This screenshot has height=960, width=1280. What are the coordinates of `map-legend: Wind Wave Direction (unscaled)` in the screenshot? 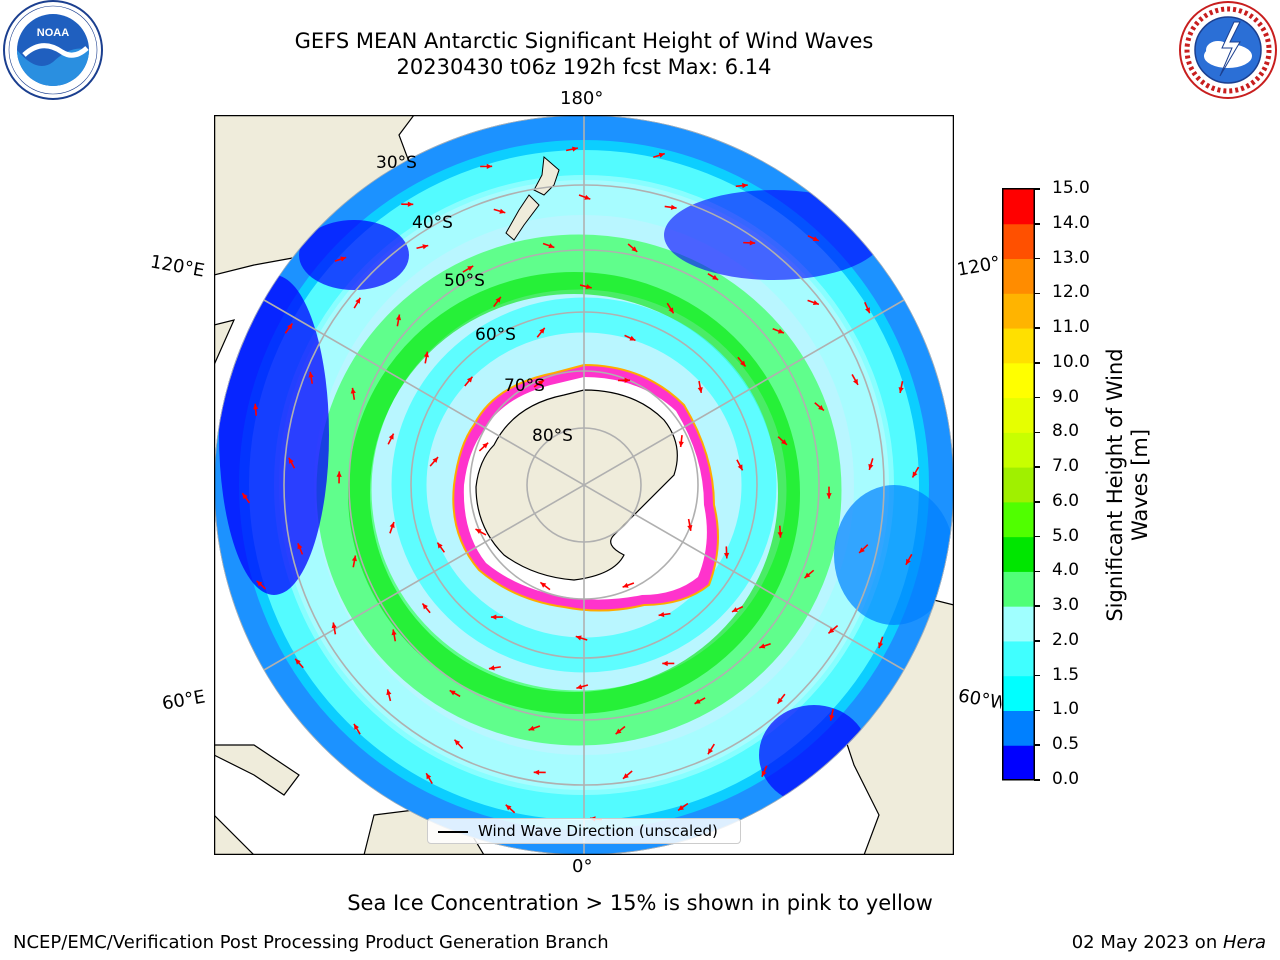 It's located at (584, 831).